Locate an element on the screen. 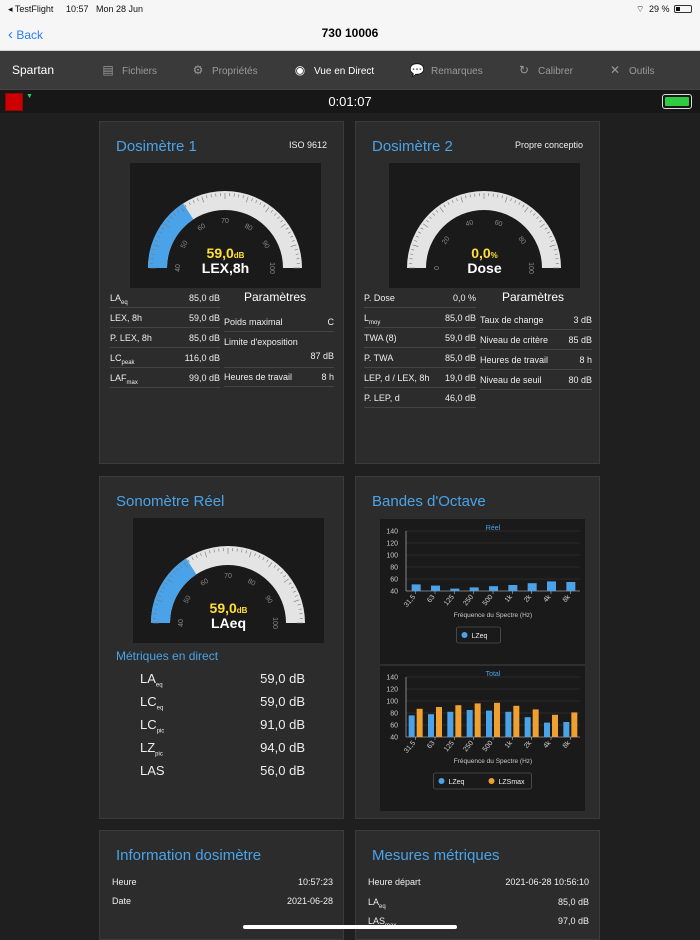  gauge-value: 59,0dB is located at coordinates (225, 253).